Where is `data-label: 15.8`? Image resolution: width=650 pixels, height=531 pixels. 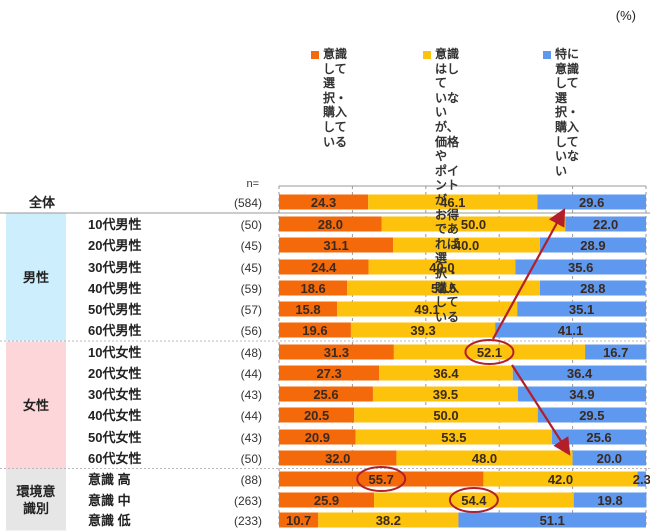
data-label: 15.8 is located at coordinates (307, 309).